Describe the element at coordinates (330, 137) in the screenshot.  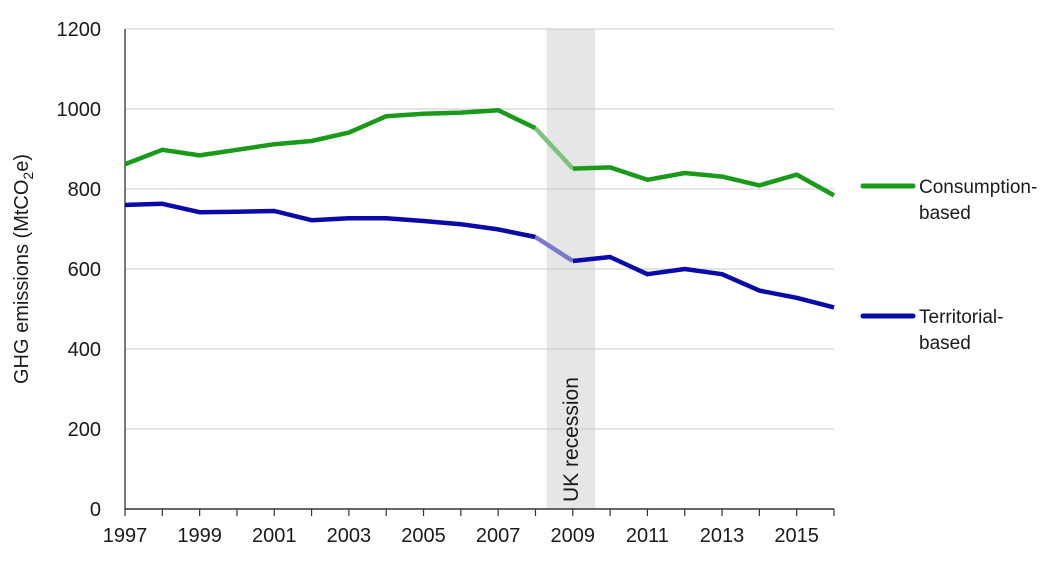
I see `series-0-line-pre` at that location.